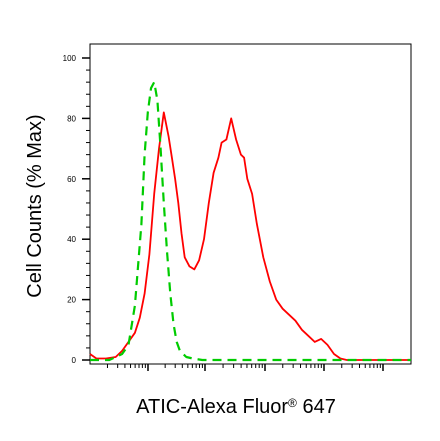  Describe the element at coordinates (212, 407) in the screenshot. I see `x-axis-title-main: ATIC-Alexa Fluor` at that location.